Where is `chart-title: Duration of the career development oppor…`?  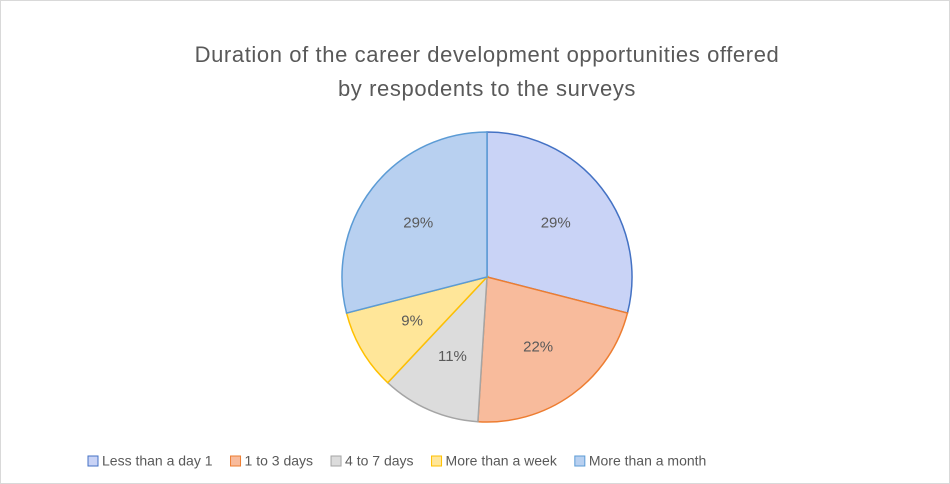 chart-title: Duration of the career development oppor… is located at coordinates (487, 54).